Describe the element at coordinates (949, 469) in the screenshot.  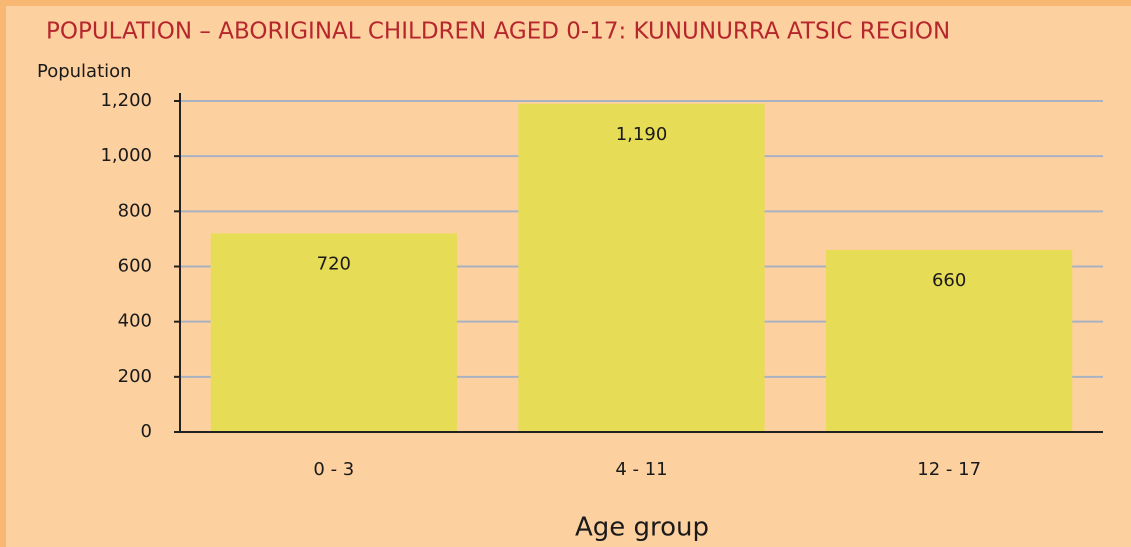
I see `x-tick-label: 12 - 17` at that location.